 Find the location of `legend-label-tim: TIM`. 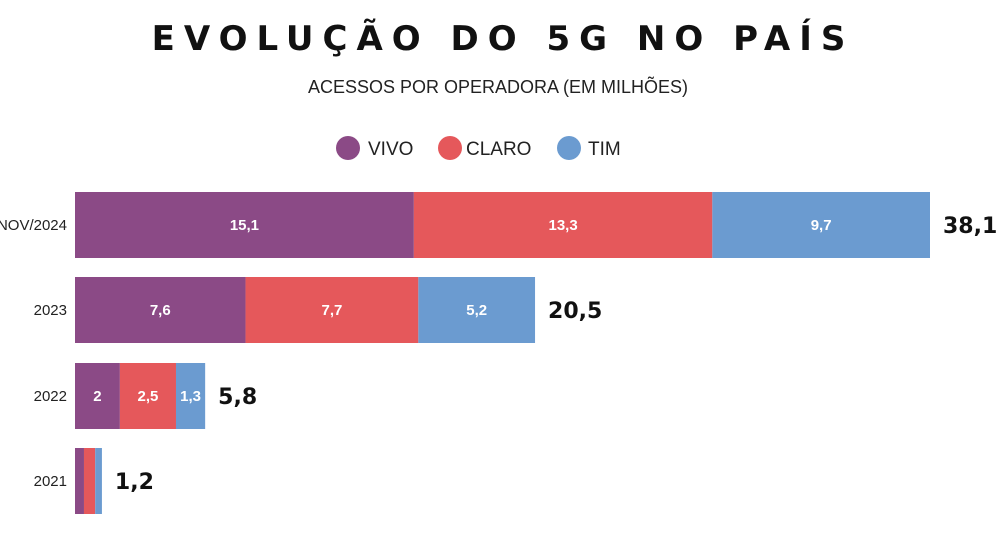

legend-label-tim: TIM is located at coordinates (604, 149).